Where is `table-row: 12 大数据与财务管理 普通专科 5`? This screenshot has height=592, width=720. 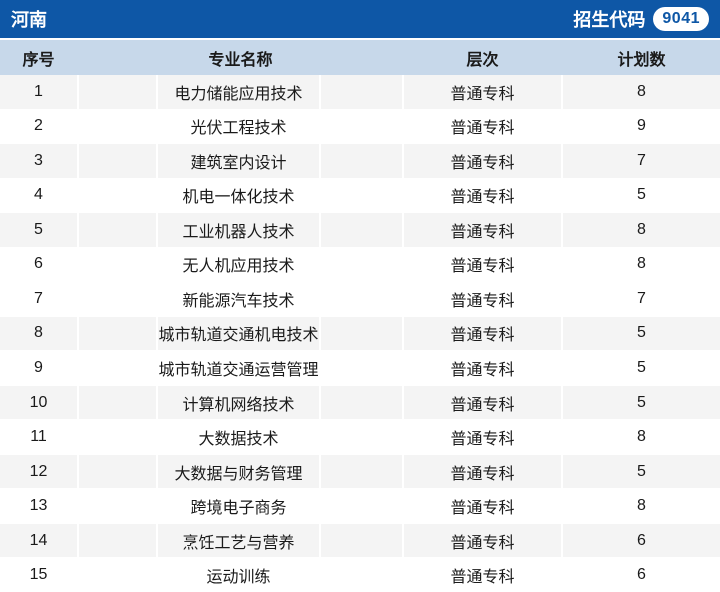
table-row: 12 大数据与财务管理 普通专科 5 is located at coordinates (360, 471).